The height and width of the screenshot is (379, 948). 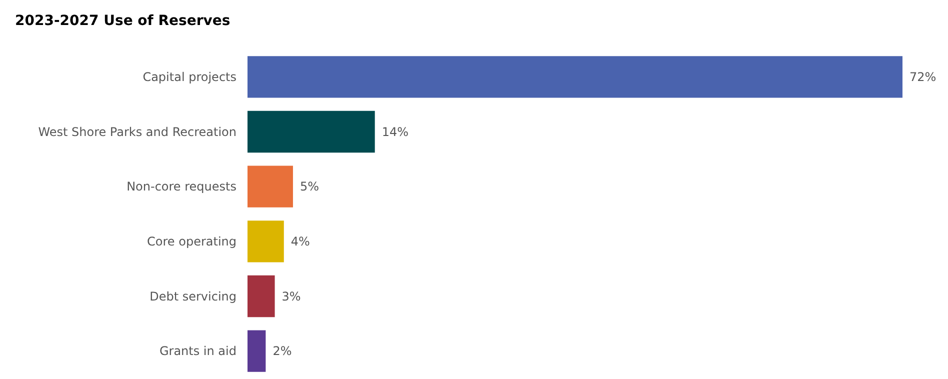 What do you see at coordinates (181, 187) in the screenshot?
I see `y-tick-label: Non-core requests` at bounding box center [181, 187].